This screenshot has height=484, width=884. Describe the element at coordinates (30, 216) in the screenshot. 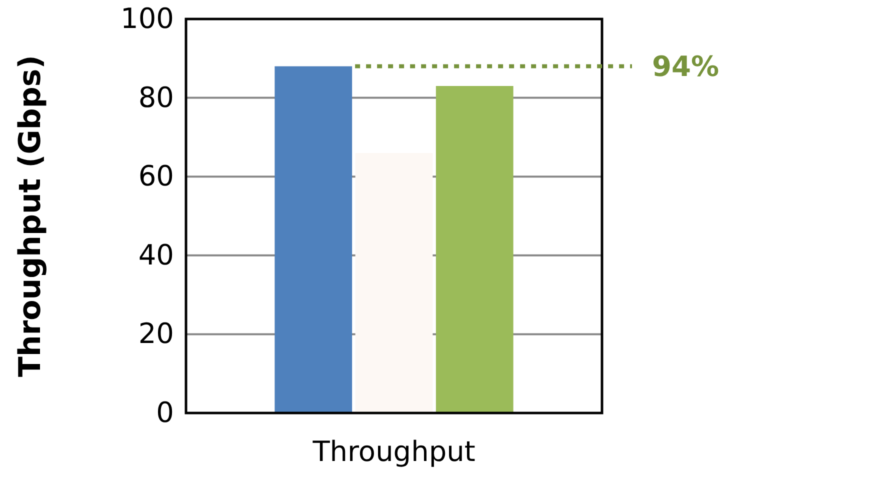

I see `y-axis-title: Throughput (Gbps)` at that location.